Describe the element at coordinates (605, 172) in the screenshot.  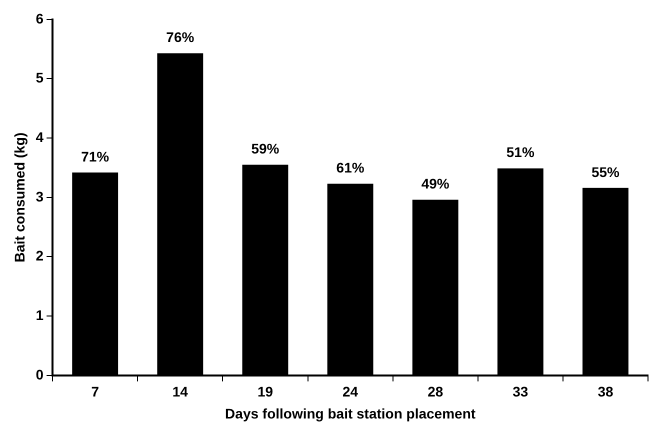
I see `annotation: 55%` at that location.